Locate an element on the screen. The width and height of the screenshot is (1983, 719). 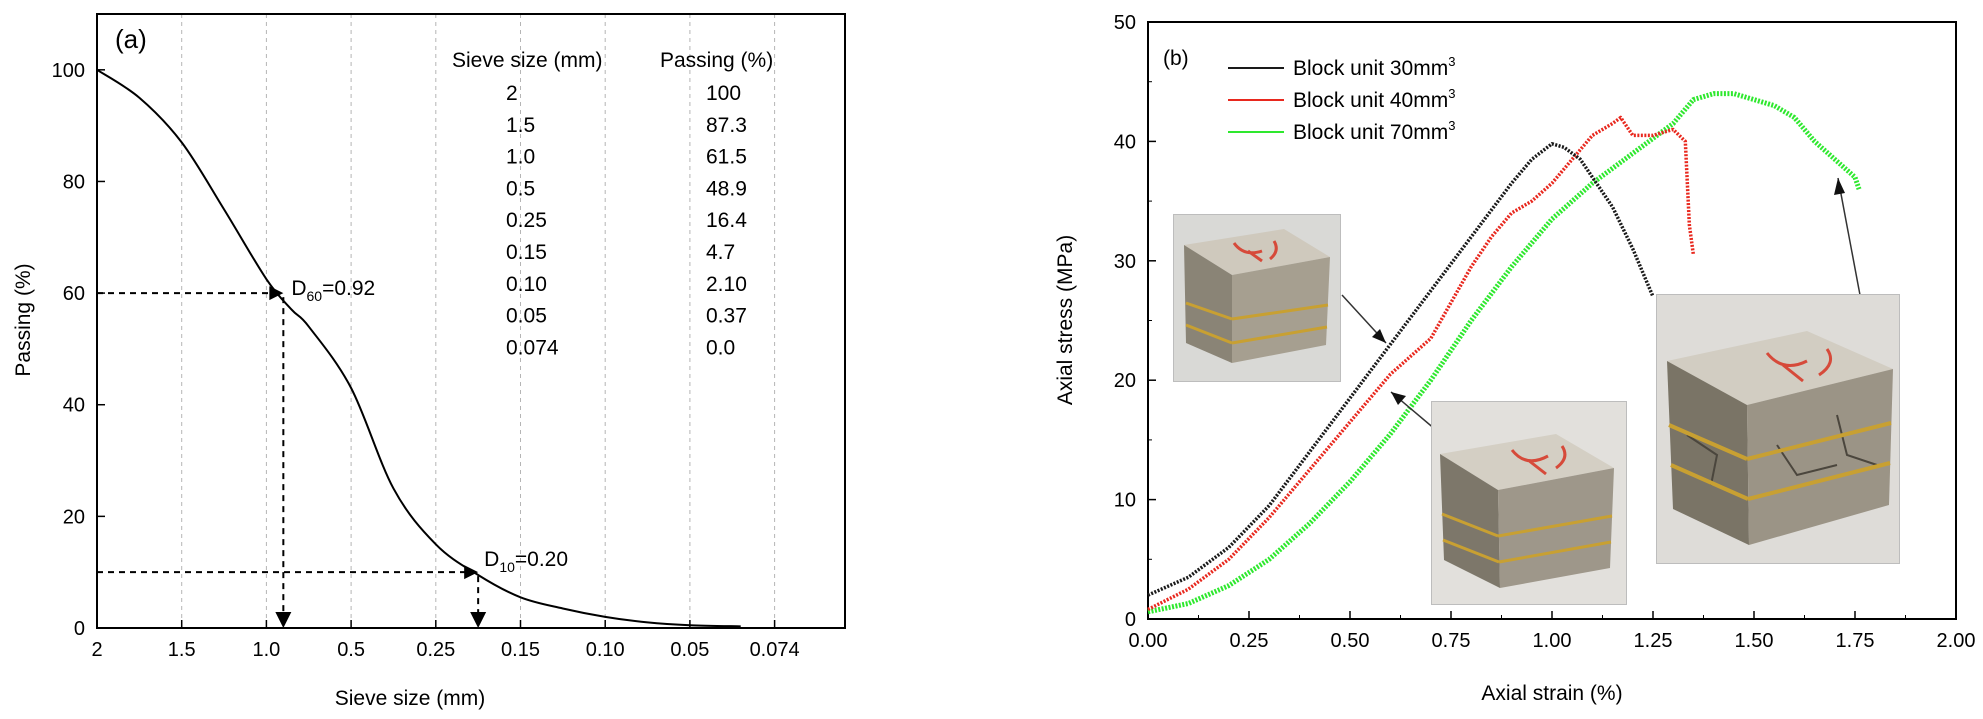
panel-b-x-ticks: 0.00 0.25 0.50 0.75 1.00 1.25 1.50 1.75 2.00 is located at coordinates (1552, 631).